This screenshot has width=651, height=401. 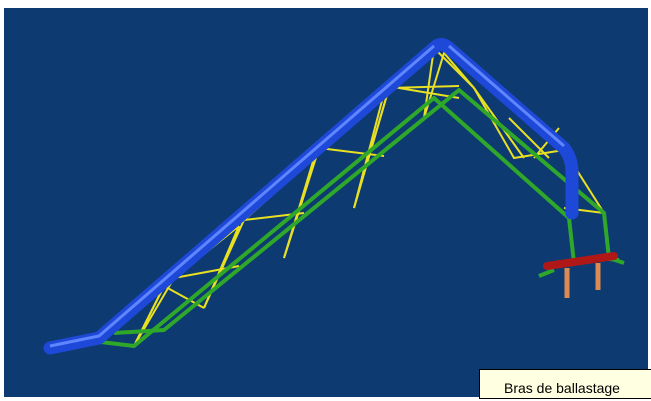 What do you see at coordinates (582, 280) in the screenshot?
I see `copper-pegs` at bounding box center [582, 280].